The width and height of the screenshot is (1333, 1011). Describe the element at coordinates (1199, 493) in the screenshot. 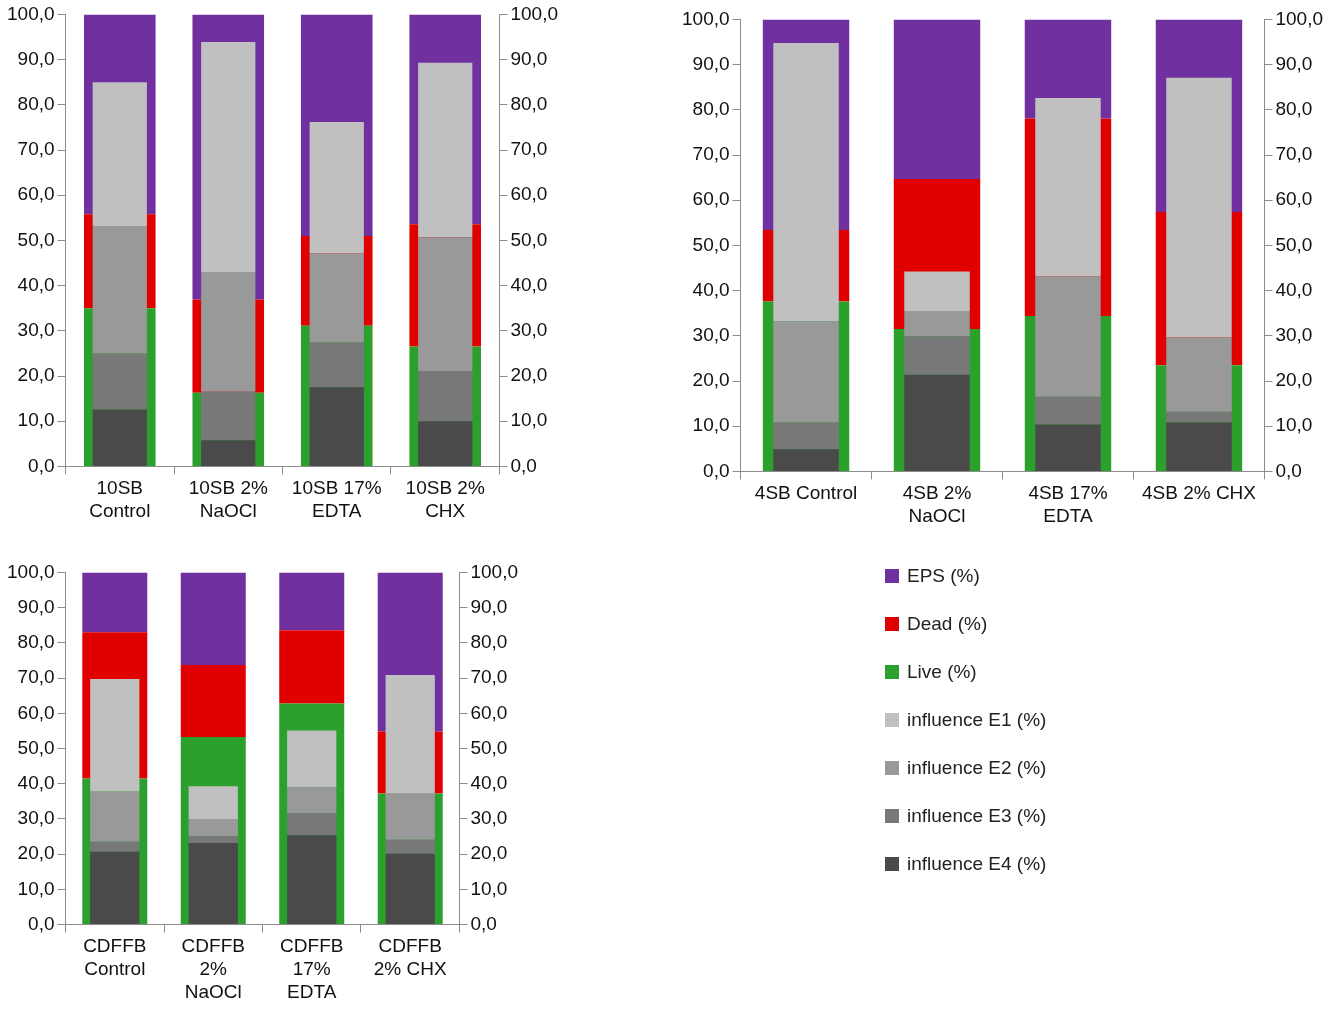

I see `x-tick-label: 4SB 2% CHX` at that location.